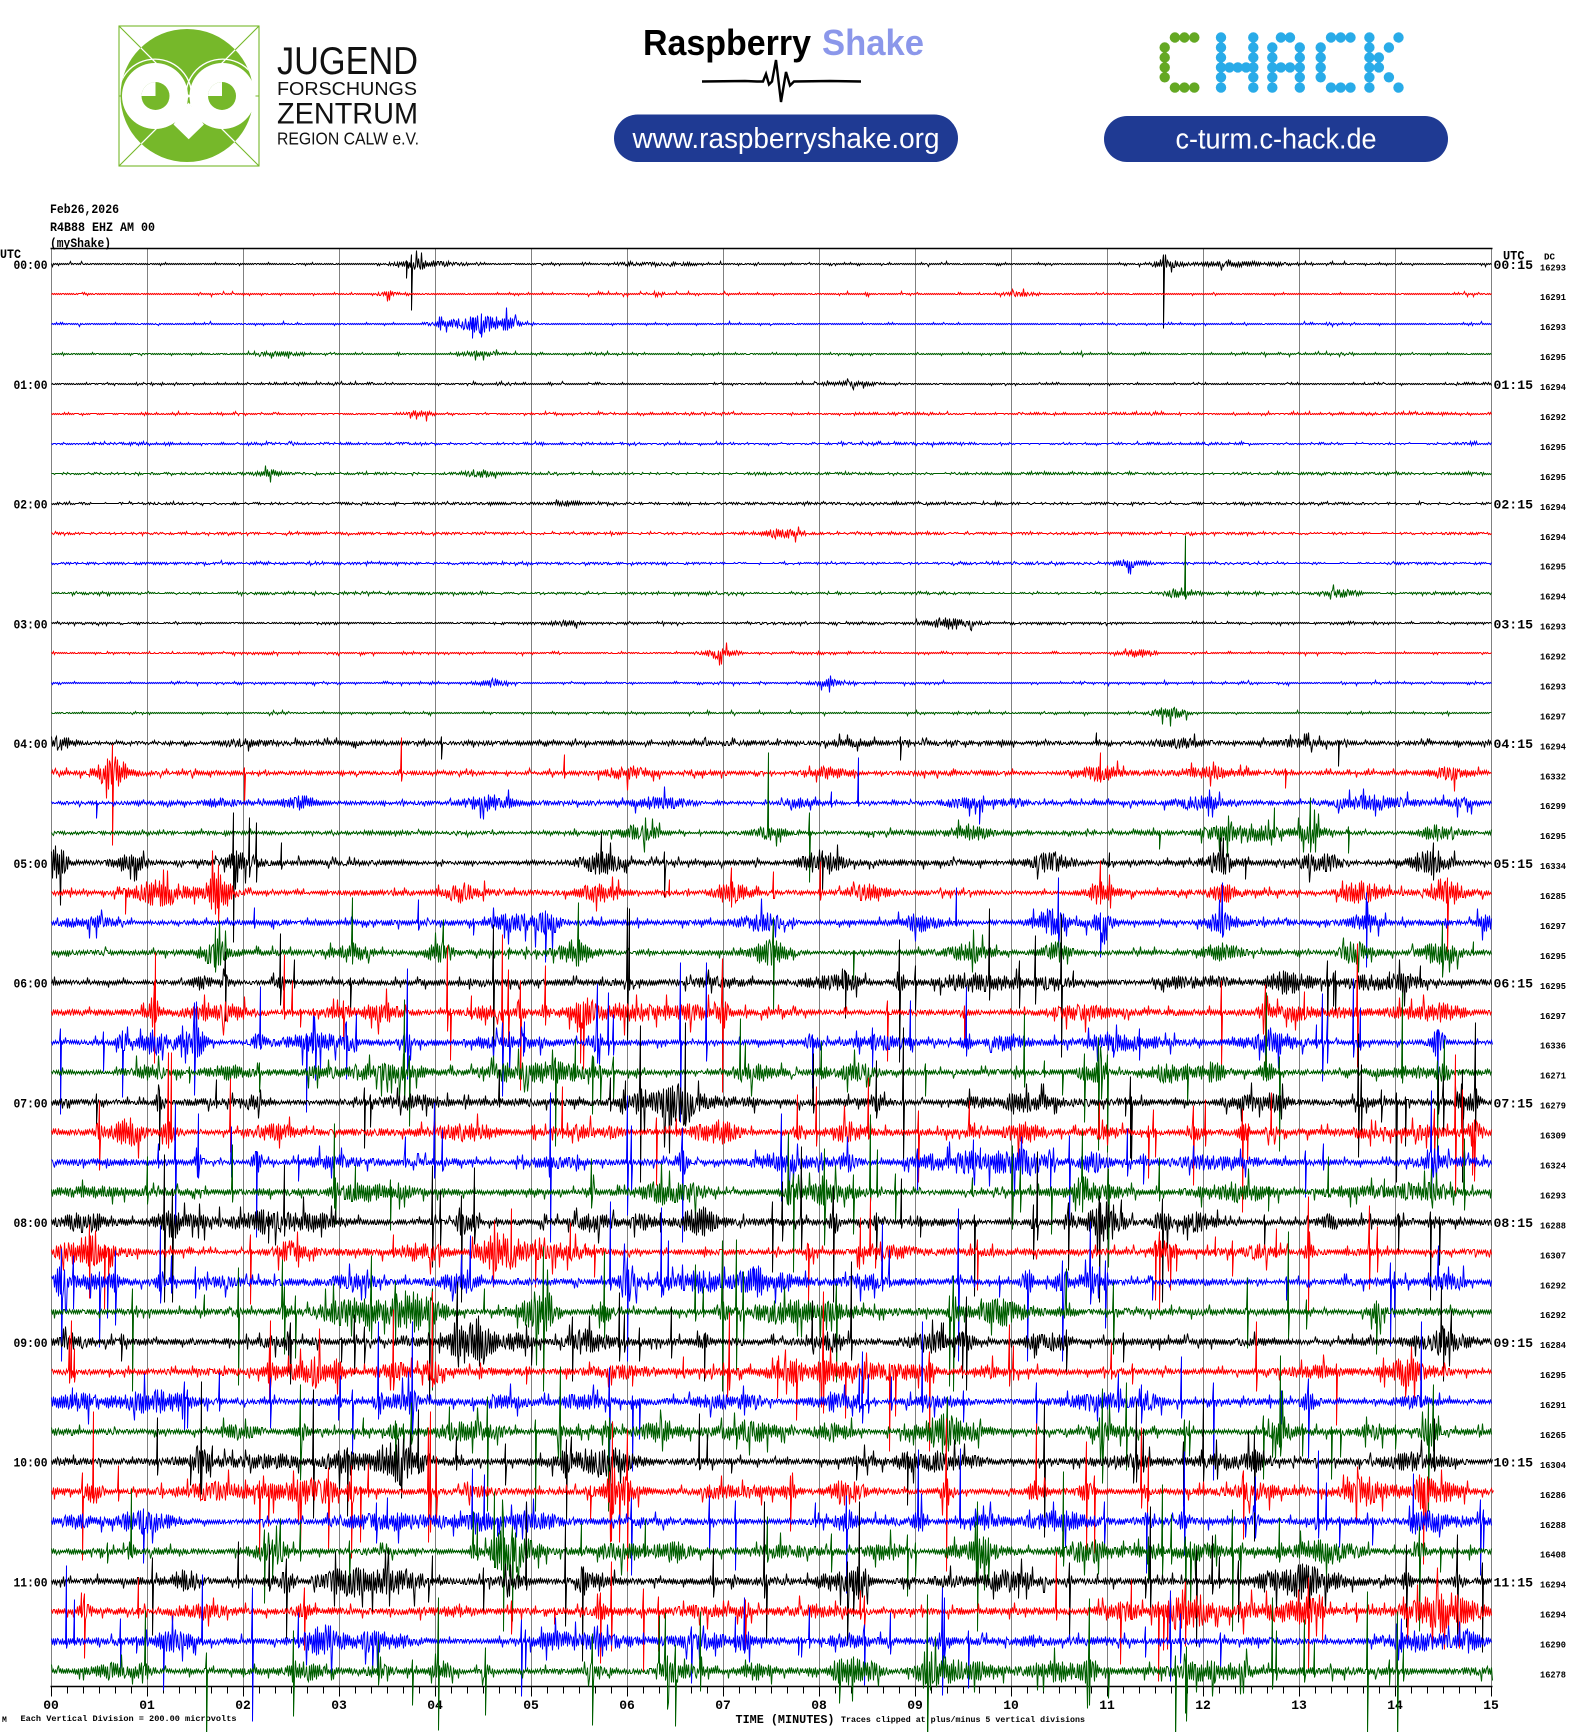 This screenshot has height=1732, width=1570. Describe the element at coordinates (347, 114) in the screenshot. I see `svg-text: ZENTRUM` at that location.